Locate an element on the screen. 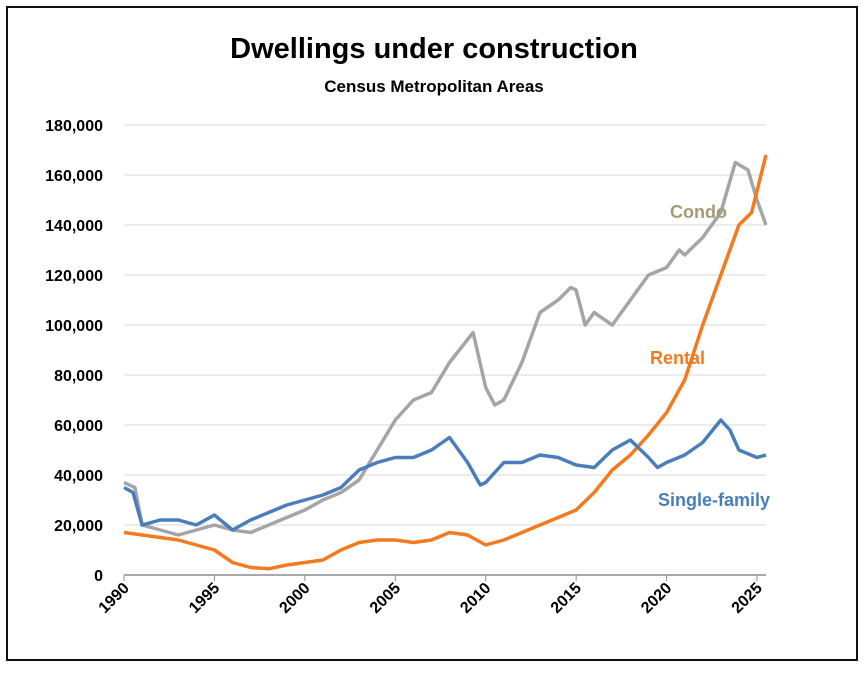 The image size is (868, 678). y-tick-label: 140,000 is located at coordinates (74, 226).